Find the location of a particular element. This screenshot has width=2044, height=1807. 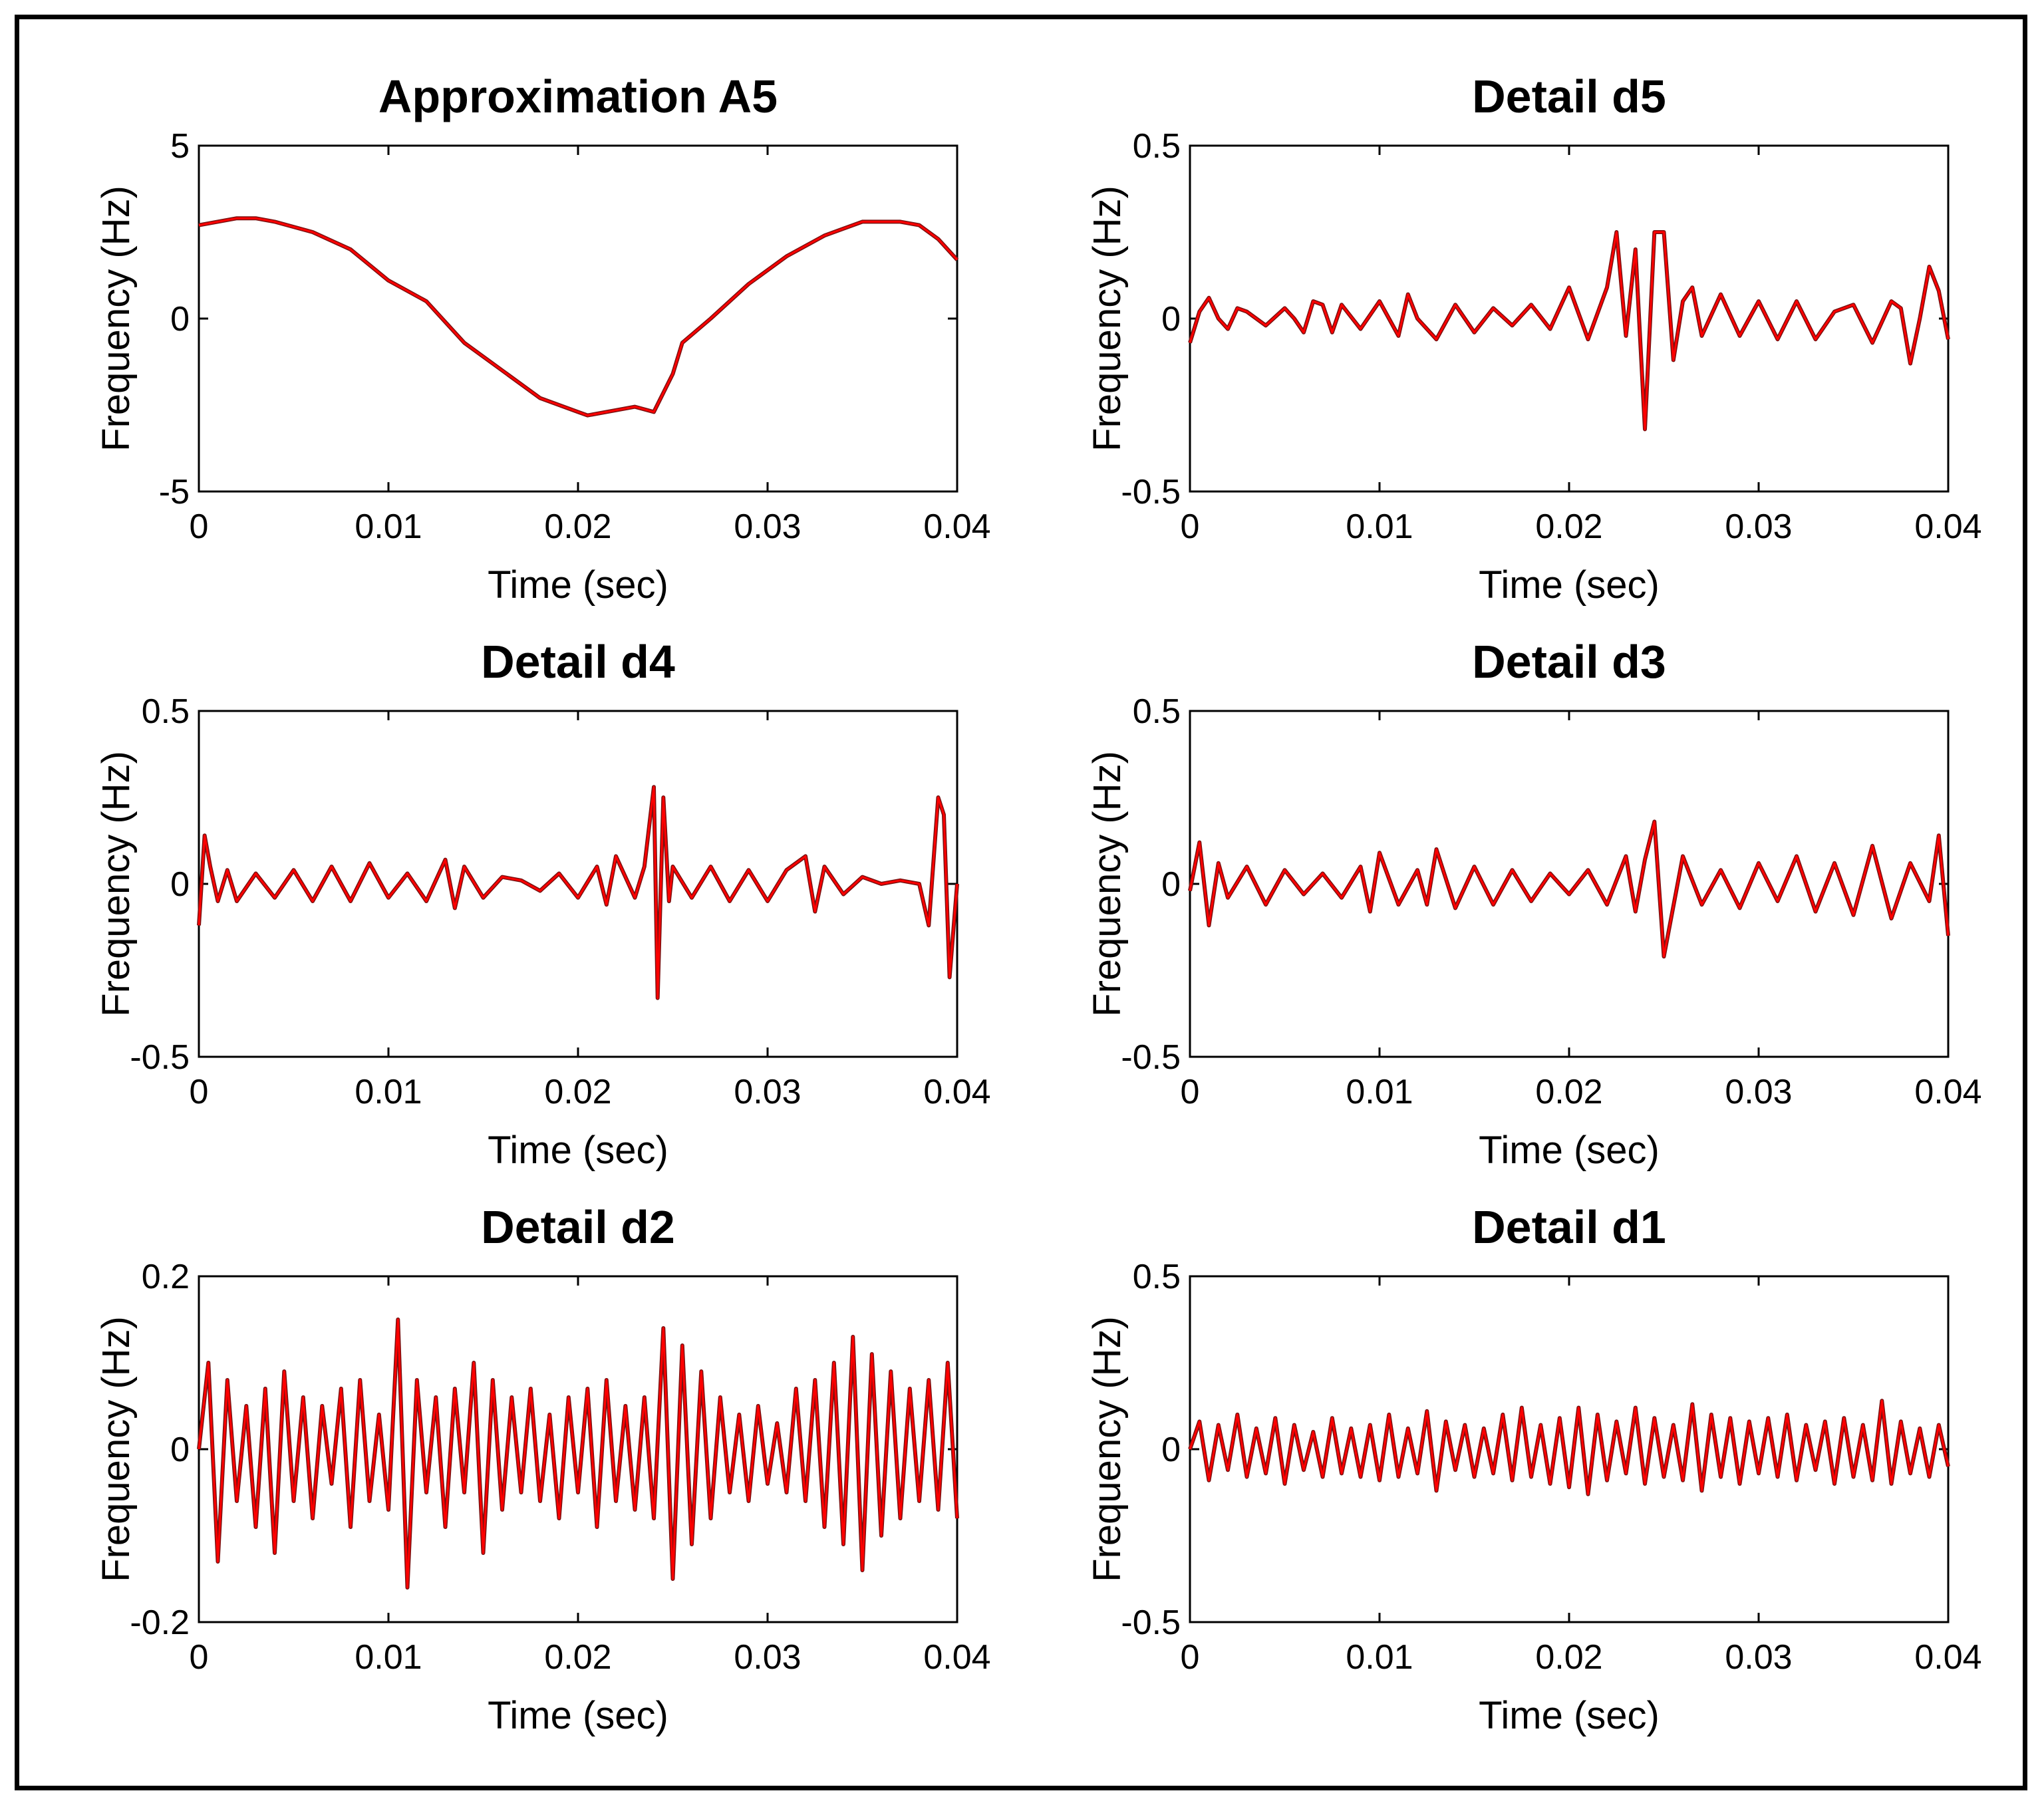

y-tick-label: -5 is located at coordinates (174, 492).